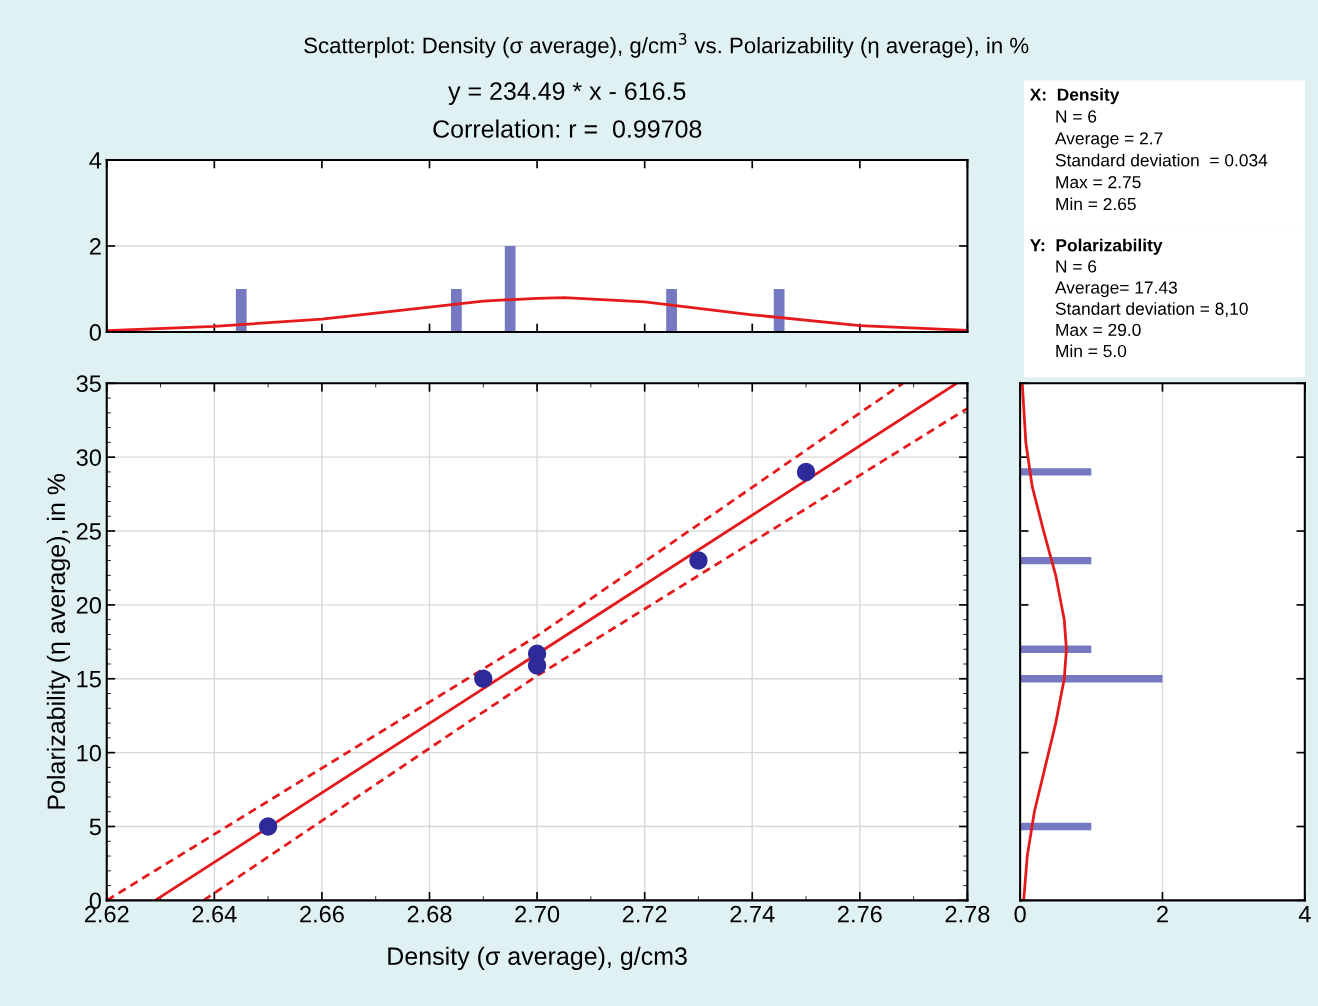 The image size is (1318, 1006). Describe the element at coordinates (214, 914) in the screenshot. I see `x-tick-label: 2.64` at that location.